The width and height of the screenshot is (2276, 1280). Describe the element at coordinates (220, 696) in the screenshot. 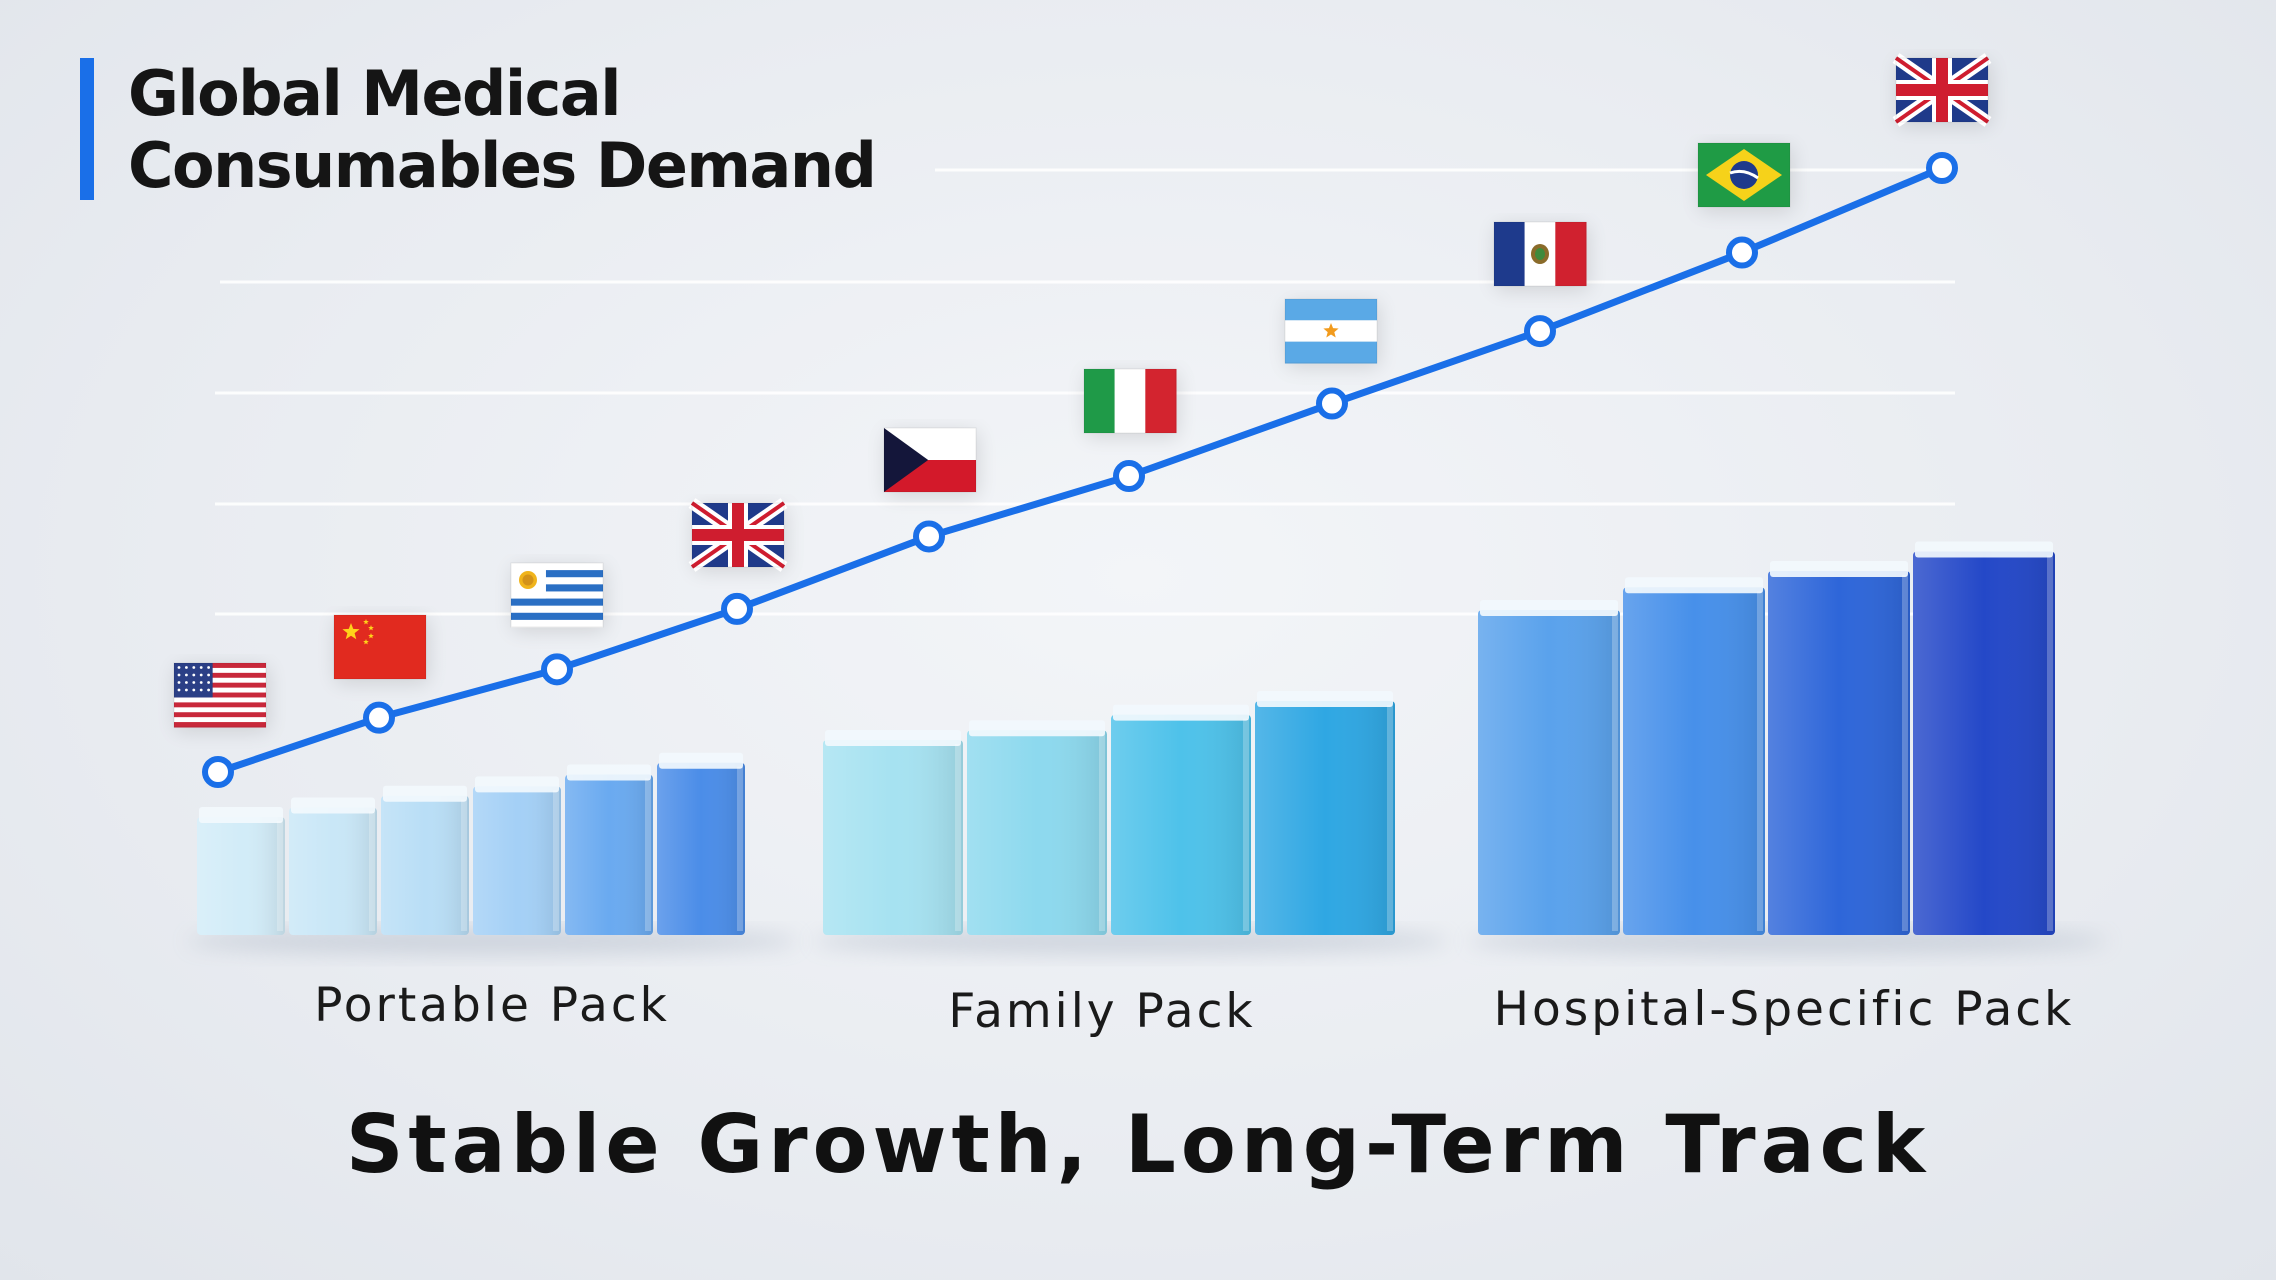

I see `united-states-flag-icon` at that location.